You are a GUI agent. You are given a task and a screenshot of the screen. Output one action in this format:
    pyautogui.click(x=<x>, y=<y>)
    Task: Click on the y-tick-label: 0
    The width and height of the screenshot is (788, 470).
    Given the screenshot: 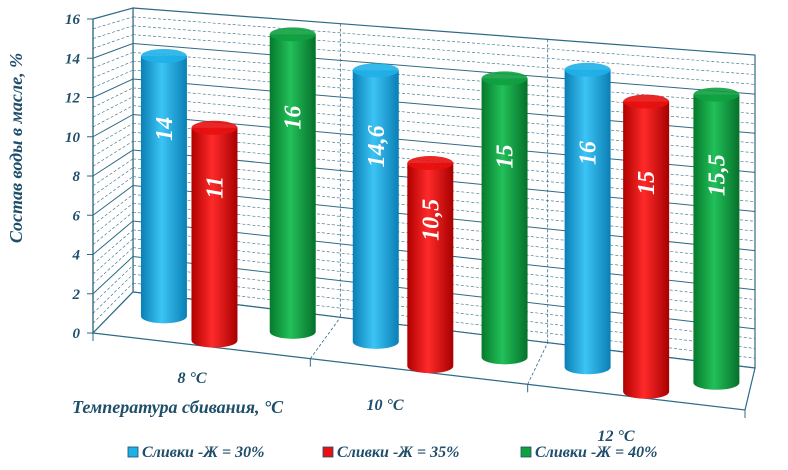 What is the action you would take?
    pyautogui.click(x=77, y=334)
    